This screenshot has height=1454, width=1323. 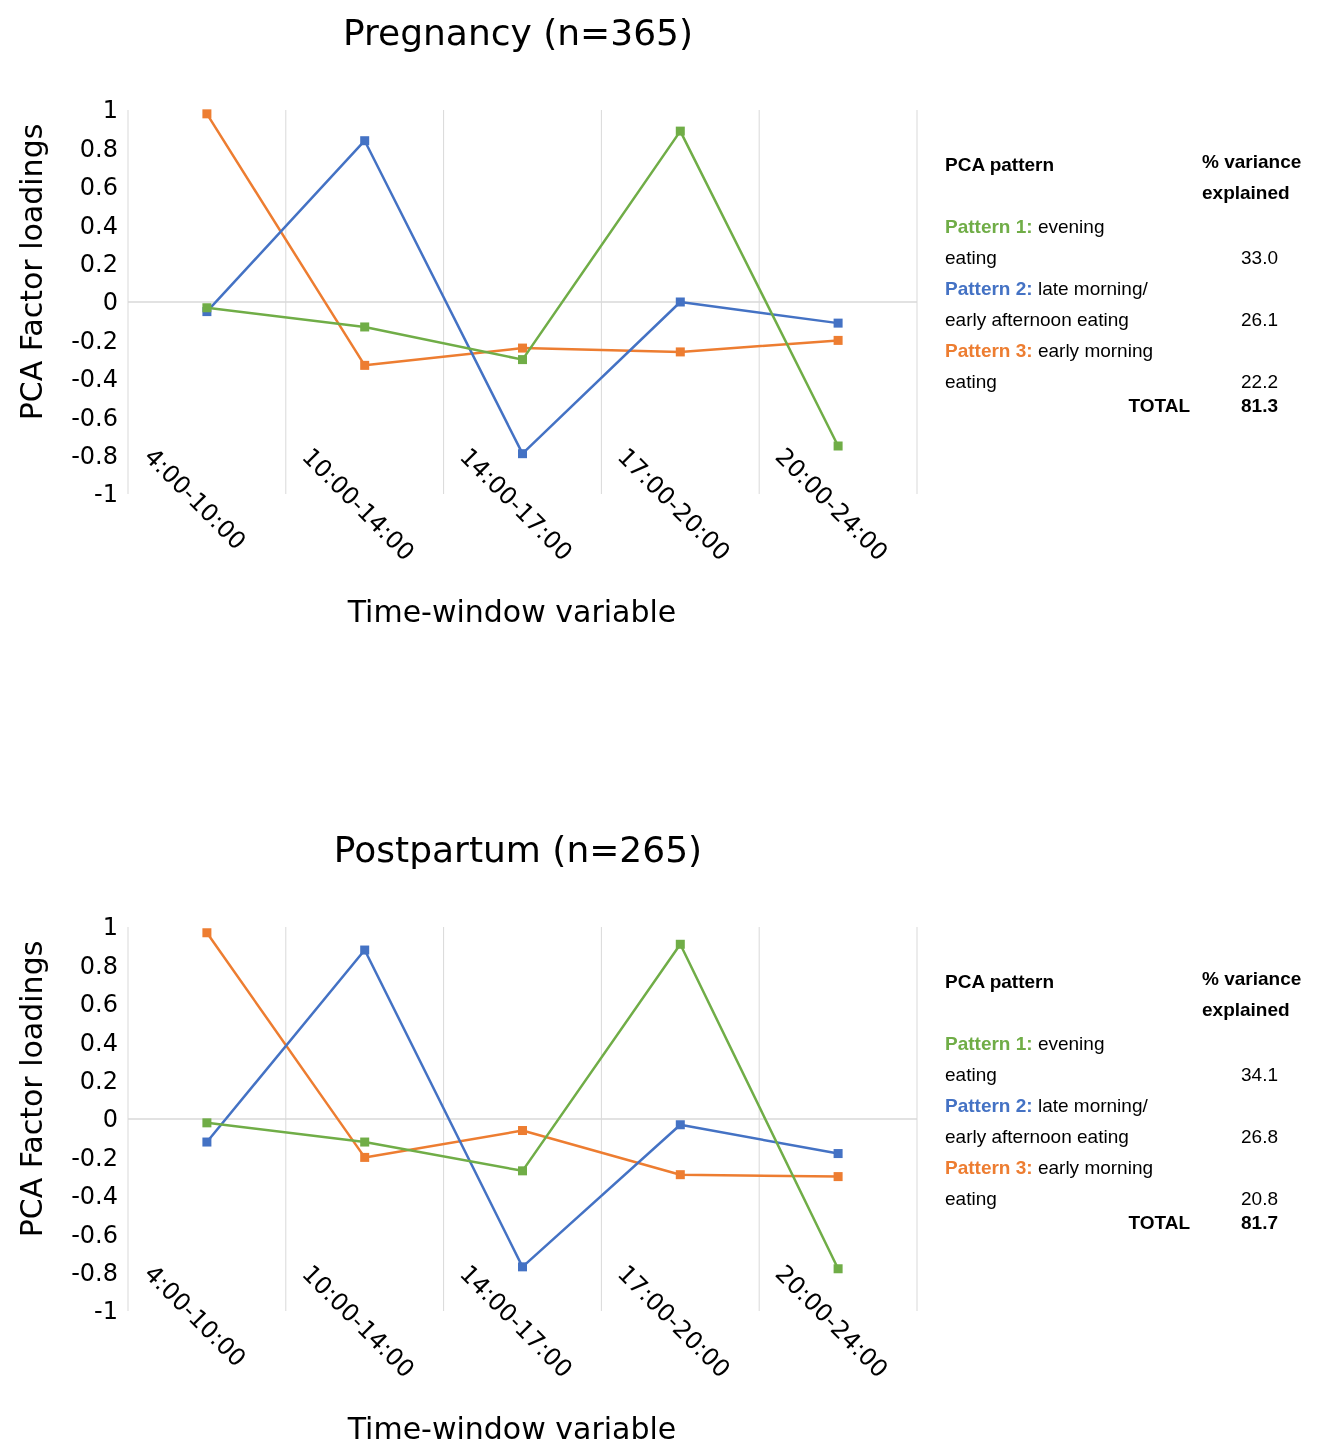 I want to click on text: 33.0, so click(x=1259, y=257).